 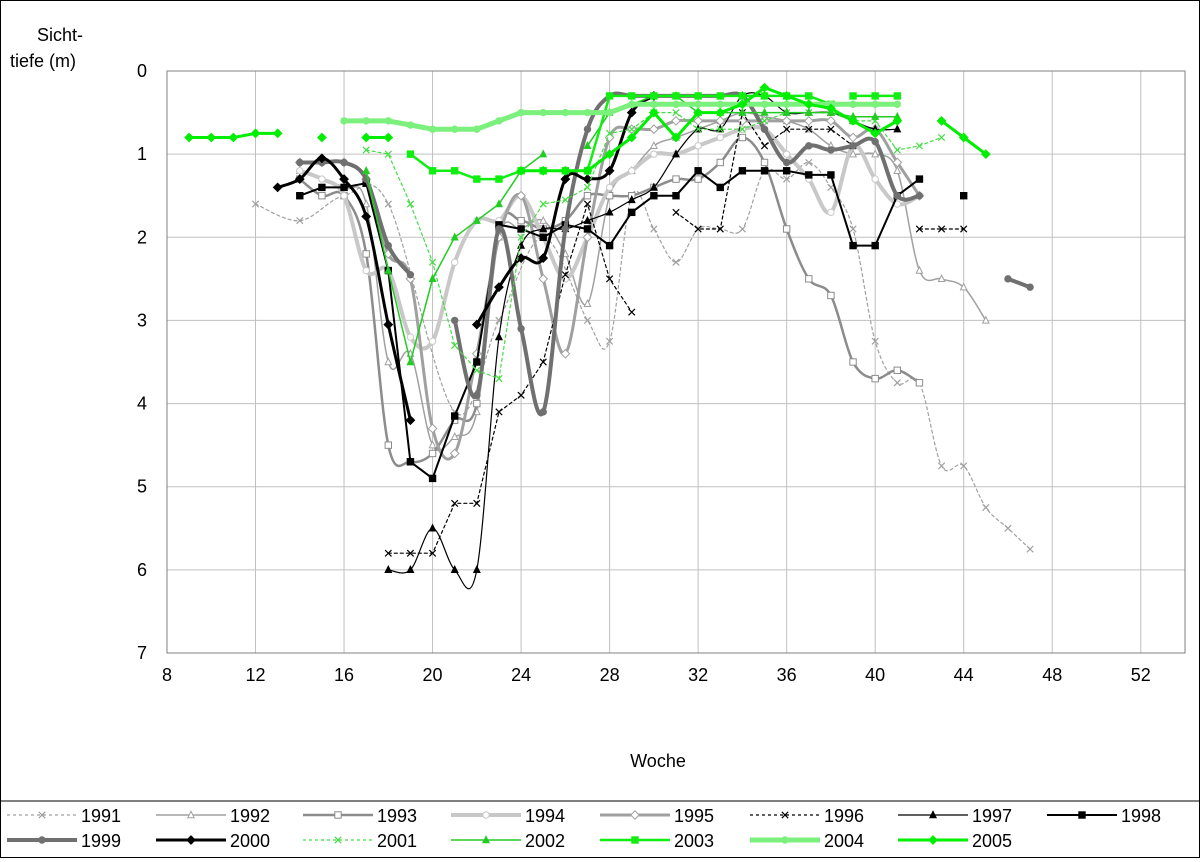 I want to click on legend-label: 2002, so click(x=545, y=841).